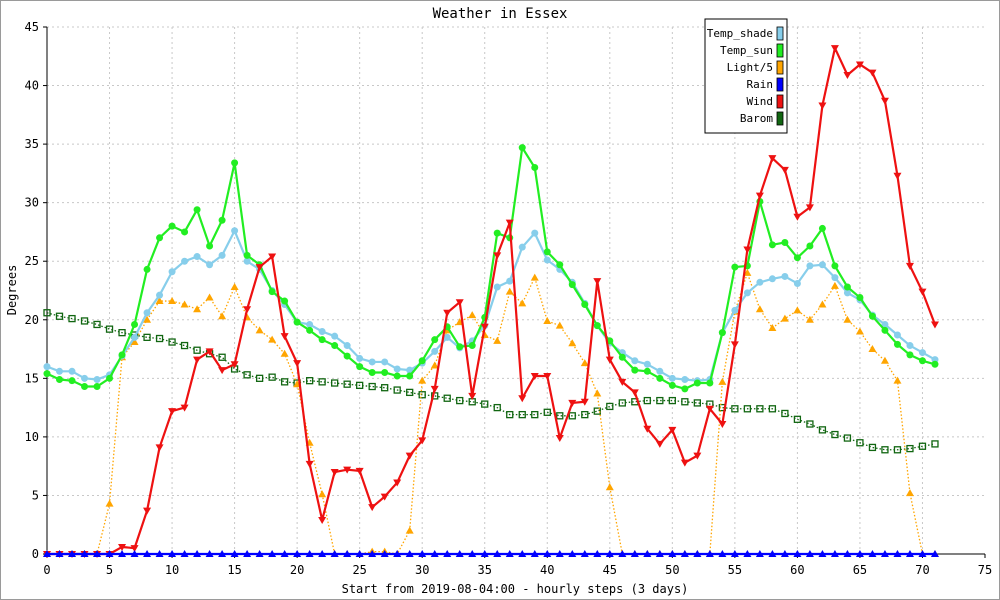  What do you see at coordinates (109, 570) in the screenshot?
I see `x-tick-label: 5` at bounding box center [109, 570].